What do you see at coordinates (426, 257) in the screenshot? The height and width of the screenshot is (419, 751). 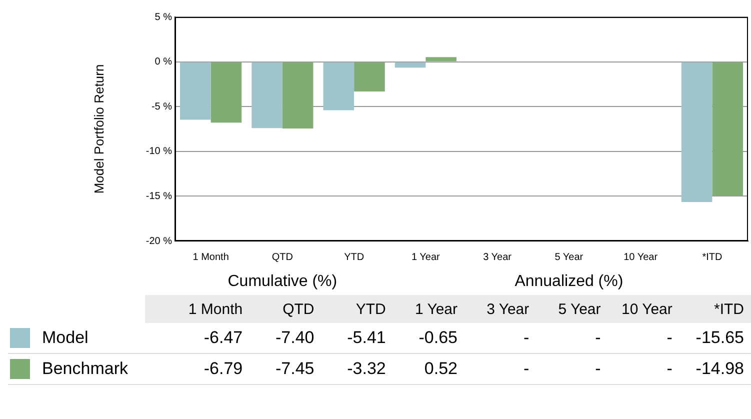 I see `x-tick-label: 1 Year` at bounding box center [426, 257].